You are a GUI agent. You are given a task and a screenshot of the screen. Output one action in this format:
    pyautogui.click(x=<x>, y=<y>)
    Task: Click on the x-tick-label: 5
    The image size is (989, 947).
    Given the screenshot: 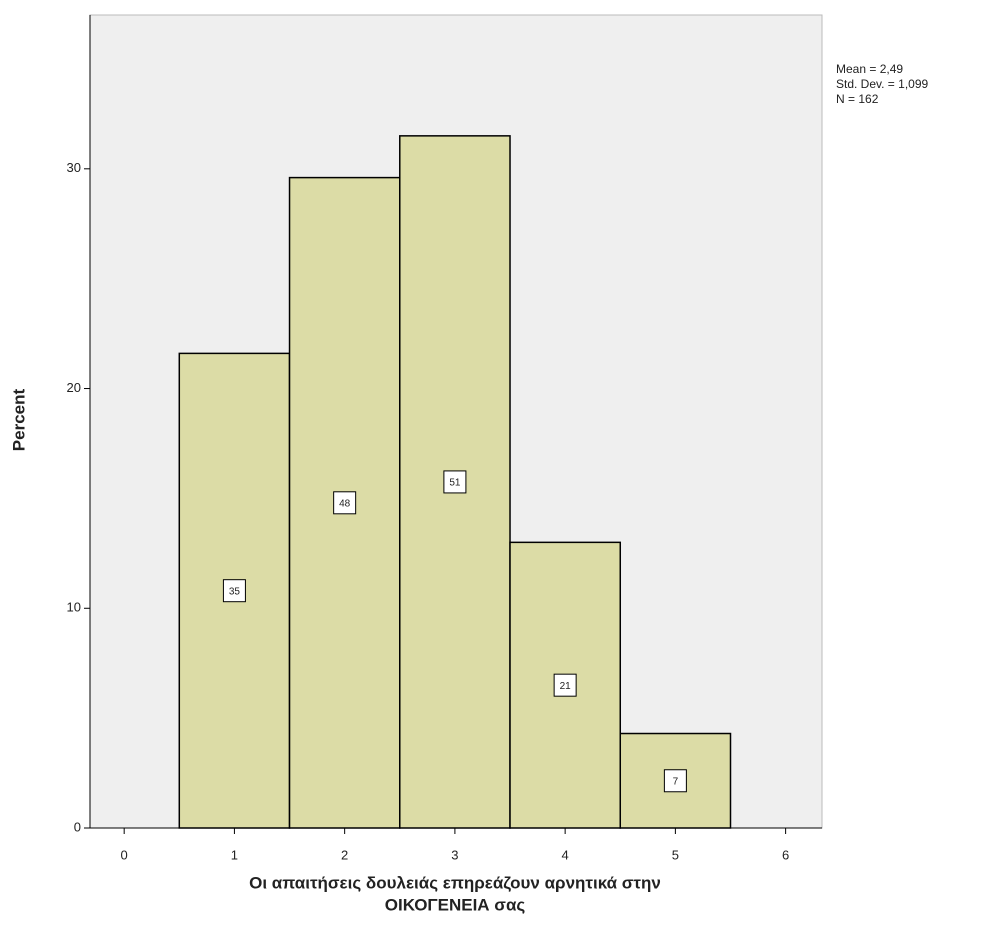 What is the action you would take?
    pyautogui.click(x=675, y=854)
    